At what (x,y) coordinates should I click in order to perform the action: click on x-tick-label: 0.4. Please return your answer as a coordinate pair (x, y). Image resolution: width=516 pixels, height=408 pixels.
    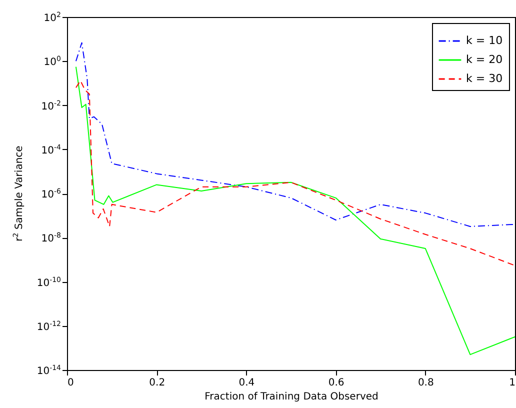
    Looking at the image, I should click on (246, 383).